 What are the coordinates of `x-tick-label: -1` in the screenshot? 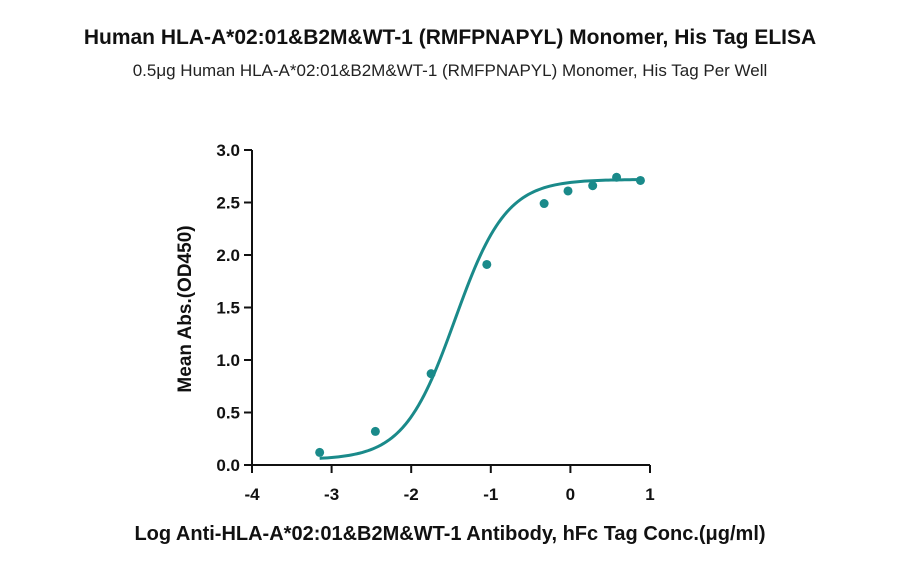 It's located at (490, 494).